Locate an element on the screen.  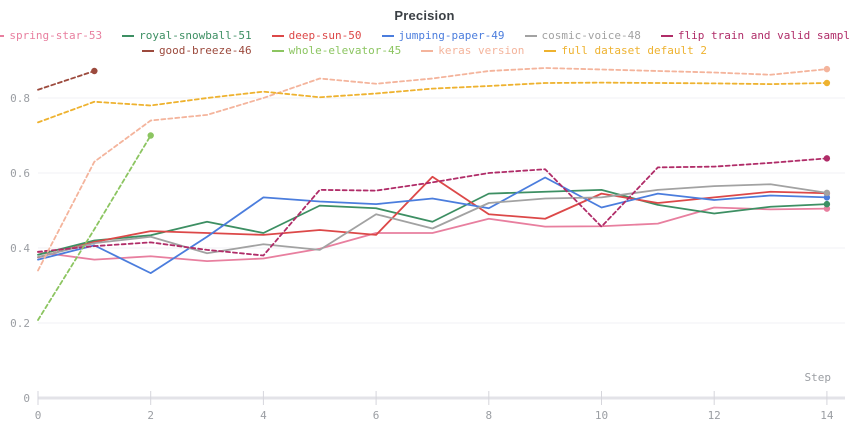
legend-item-whole-elevator-45: whole-elevator-45 is located at coordinates (336, 50).